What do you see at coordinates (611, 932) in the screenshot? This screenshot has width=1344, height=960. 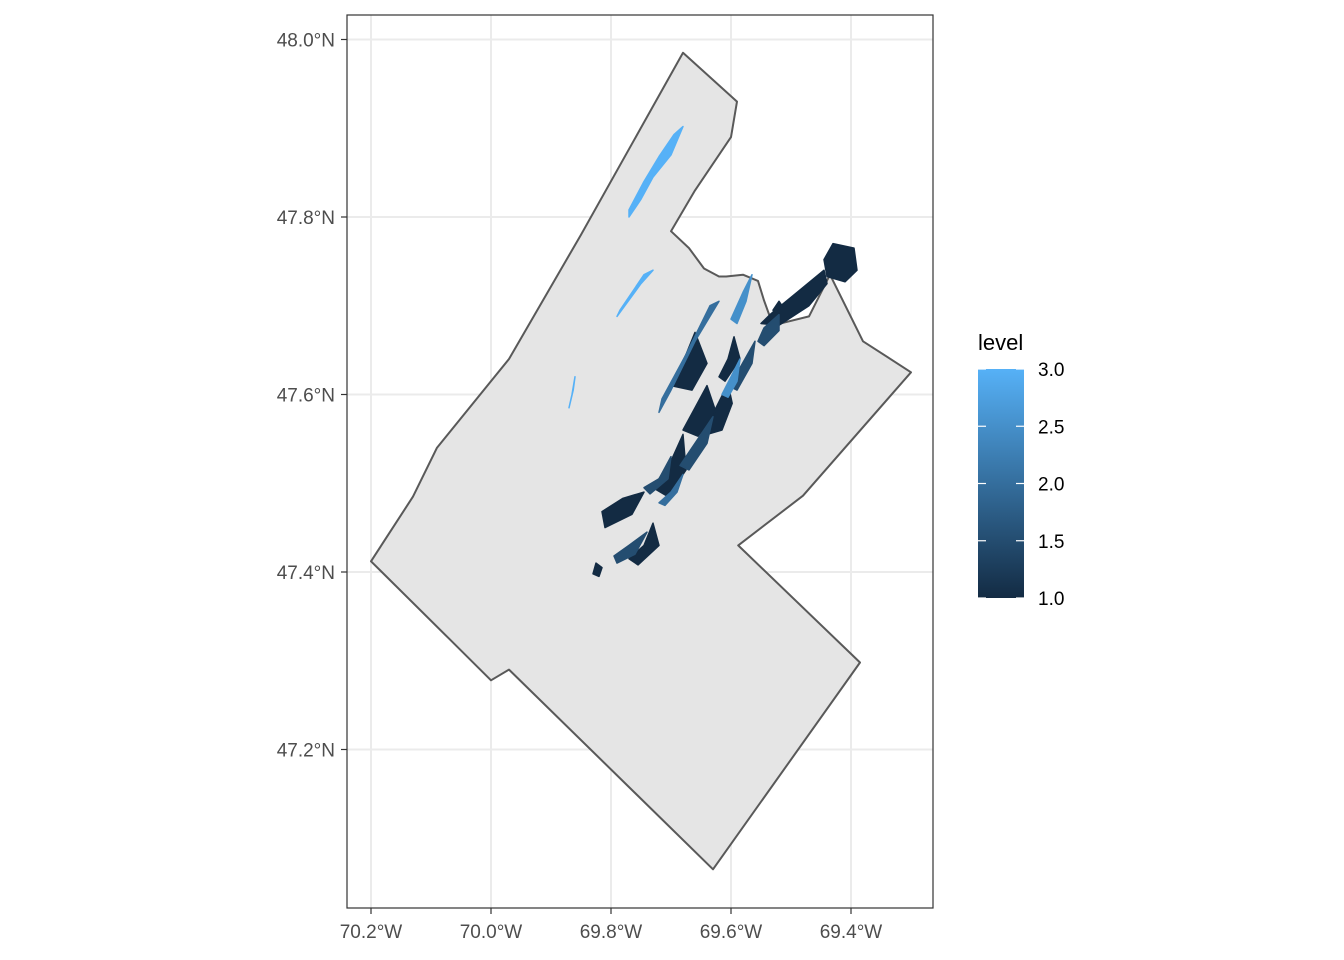 I see `x-tick-label: 69.8°W` at bounding box center [611, 932].